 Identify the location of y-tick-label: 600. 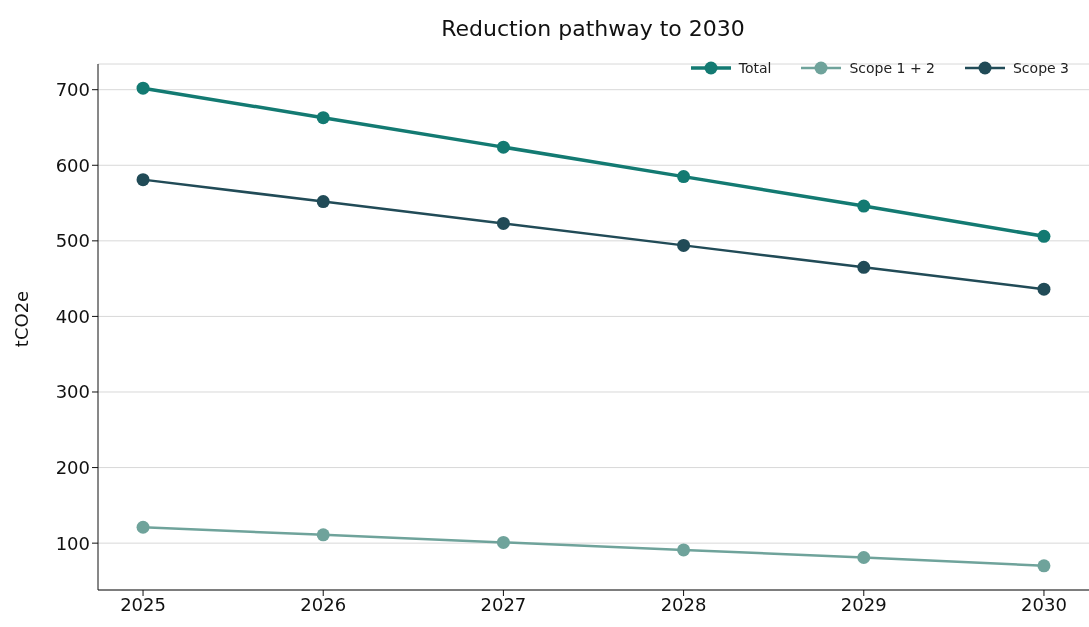
(72, 165).